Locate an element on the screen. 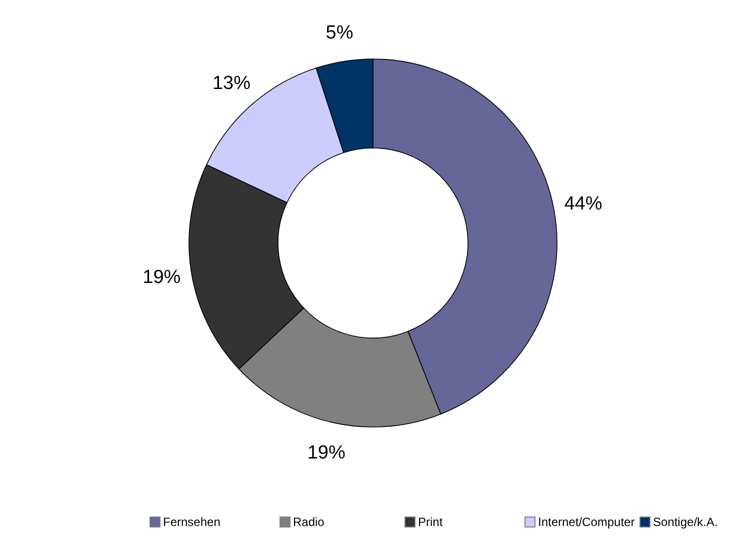  legend-label: Sontige/k.A. is located at coordinates (685, 522).